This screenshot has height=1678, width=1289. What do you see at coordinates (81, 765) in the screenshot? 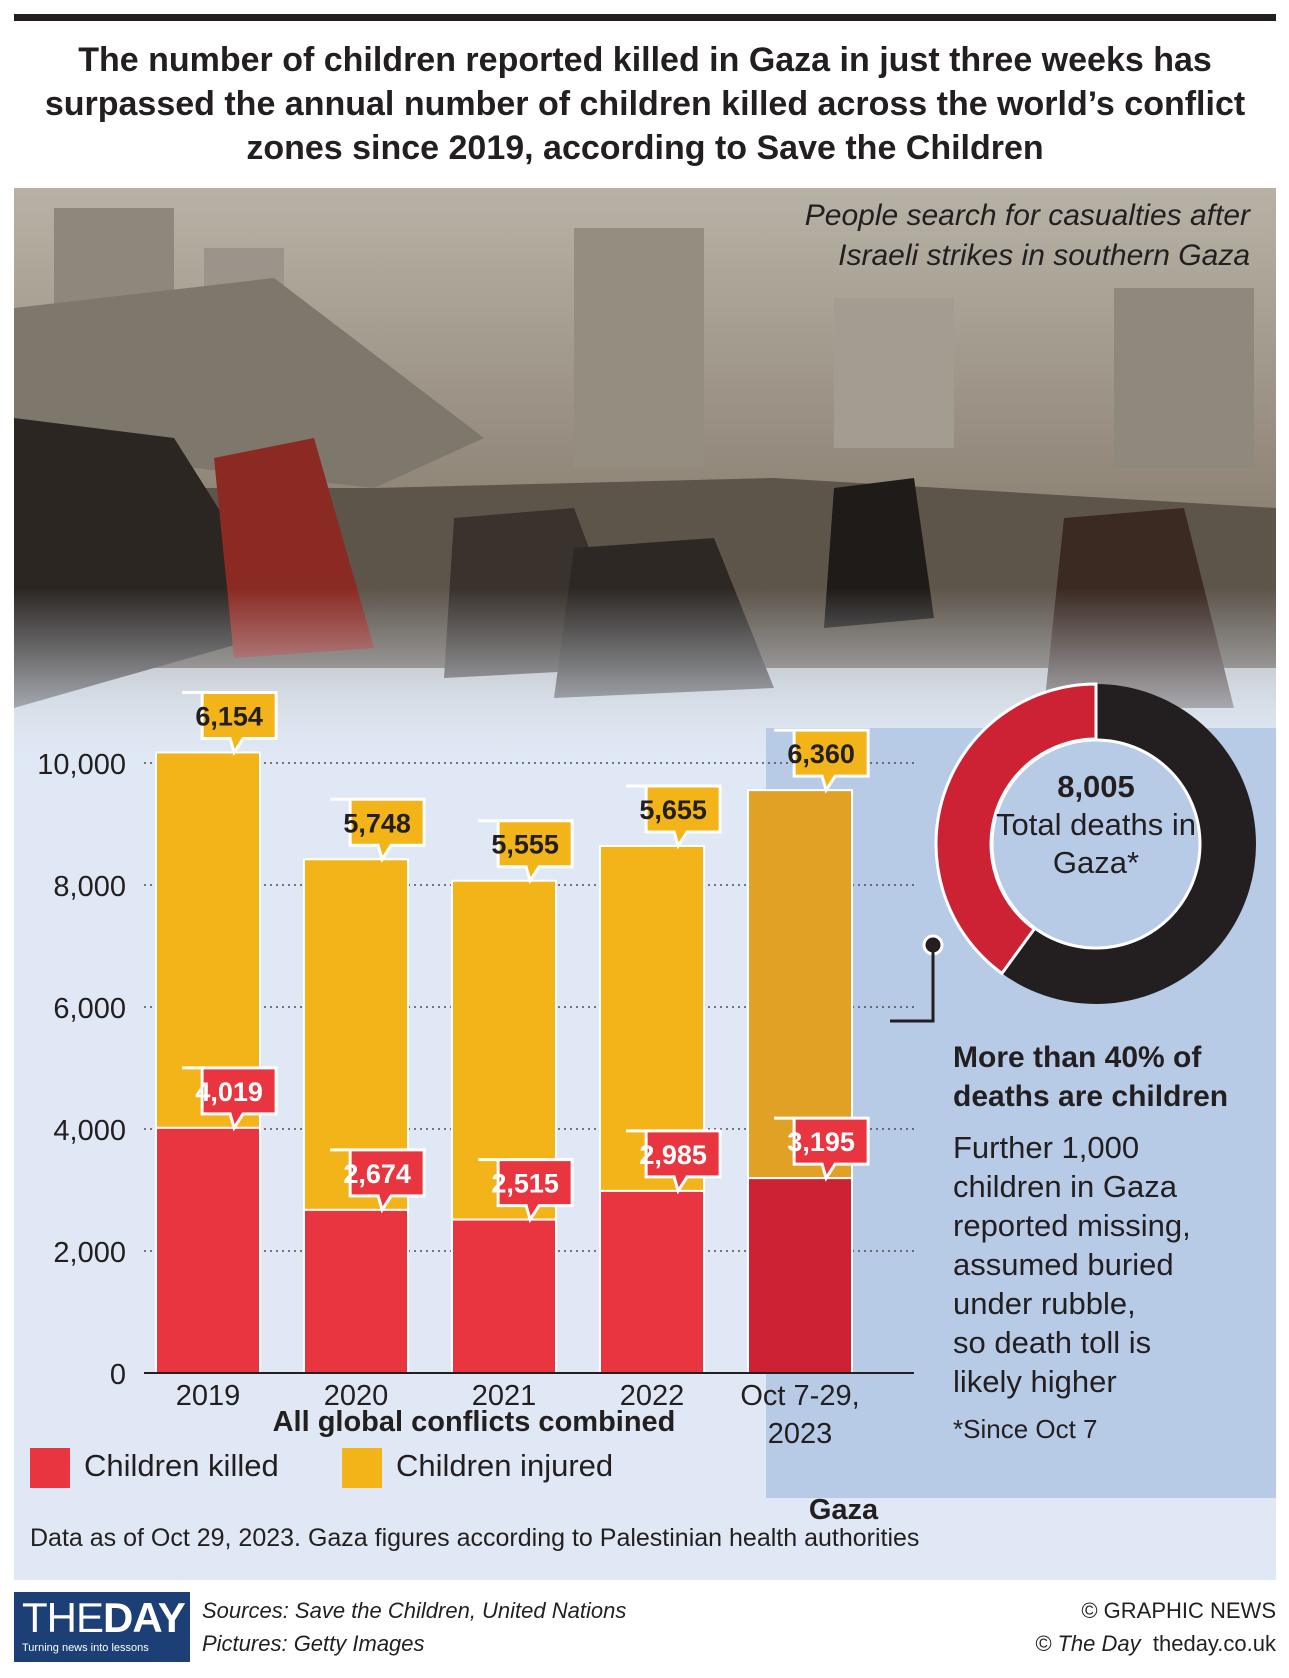
I see `y-tick-label-5: 10,000` at bounding box center [81, 765].